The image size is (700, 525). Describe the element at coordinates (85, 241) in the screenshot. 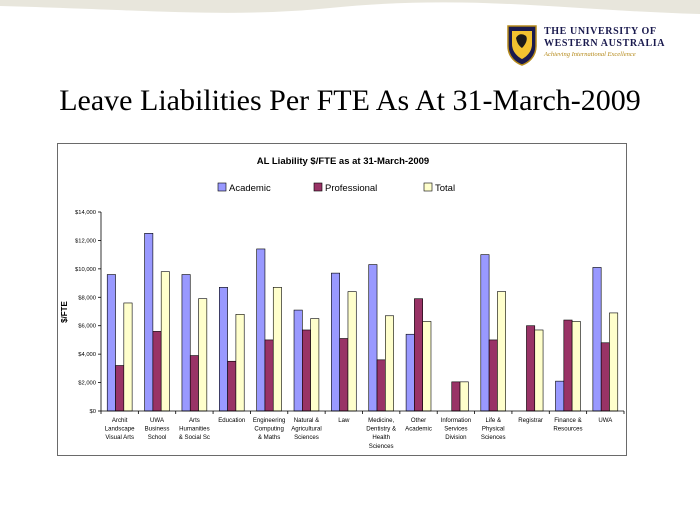

I see `y-tick-label: $12,000` at that location.